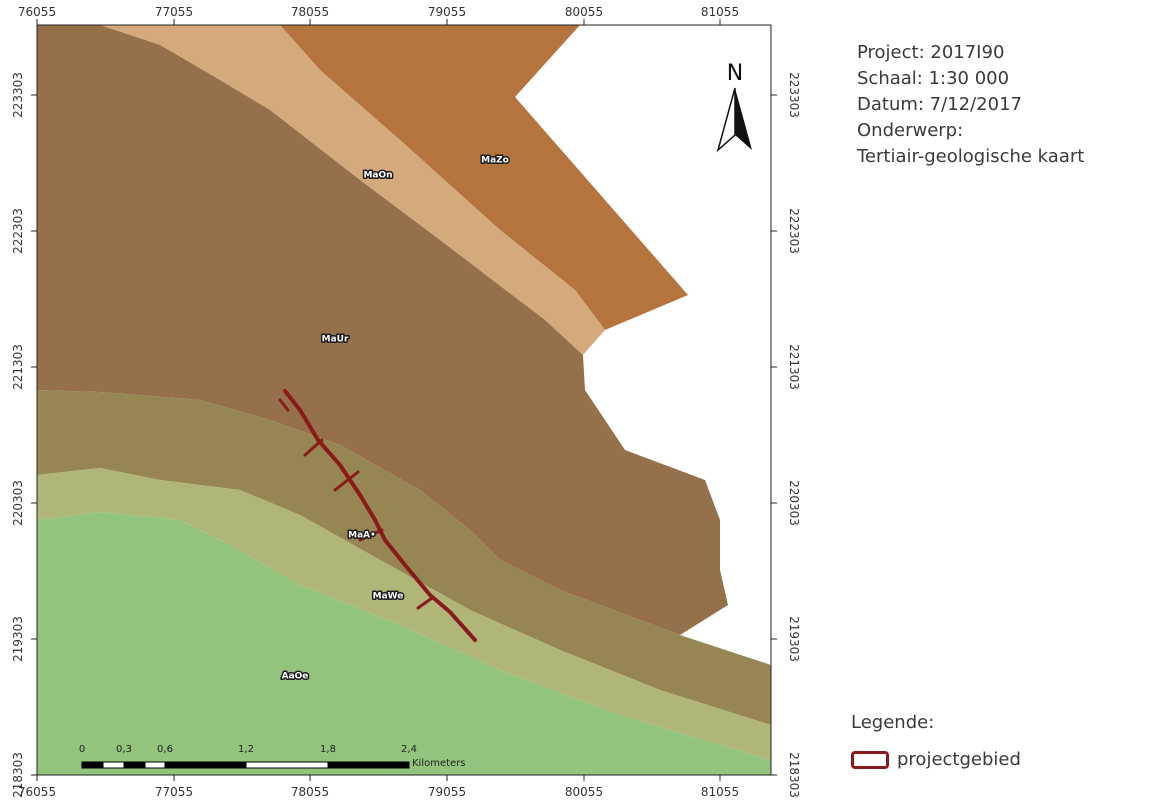  I want to click on x-tick-label-top: 77055, so click(174, 12).